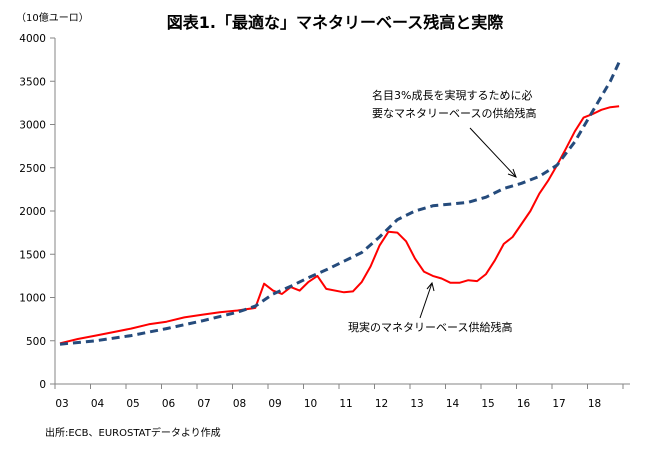  What do you see at coordinates (32, 39) in the screenshot?
I see `y-tick-label: 4000` at bounding box center [32, 39].